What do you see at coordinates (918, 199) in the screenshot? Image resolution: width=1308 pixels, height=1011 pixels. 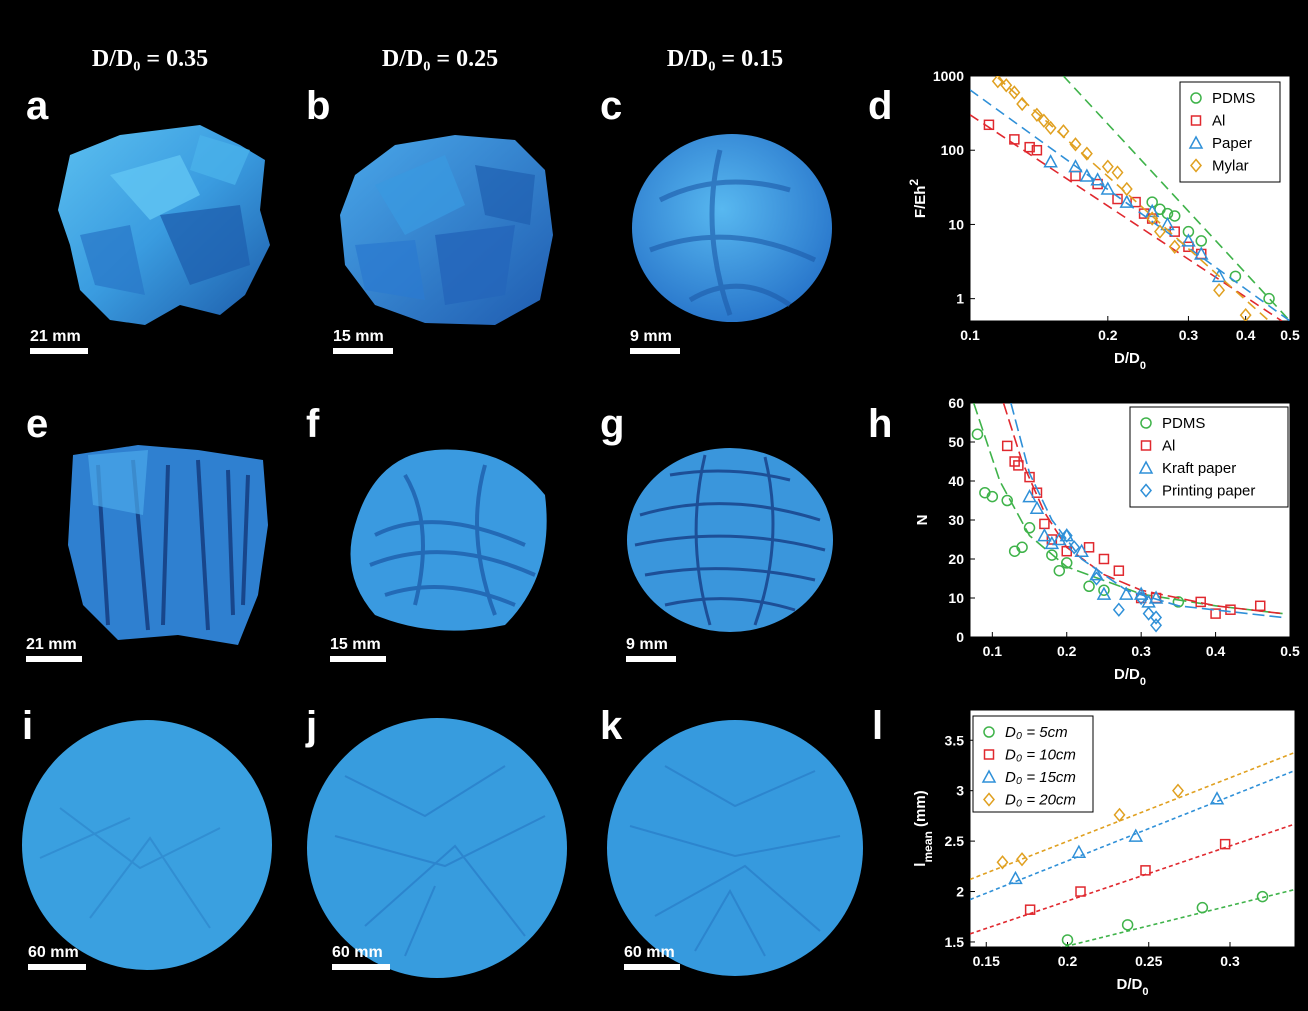 I see `y-axis-label: F/Eh2` at bounding box center [918, 199].